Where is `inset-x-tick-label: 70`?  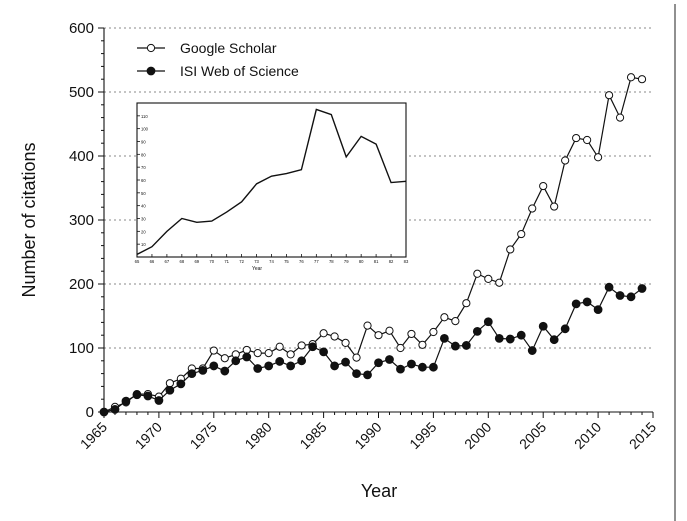 inset-x-tick-label: 70 is located at coordinates (211, 261).